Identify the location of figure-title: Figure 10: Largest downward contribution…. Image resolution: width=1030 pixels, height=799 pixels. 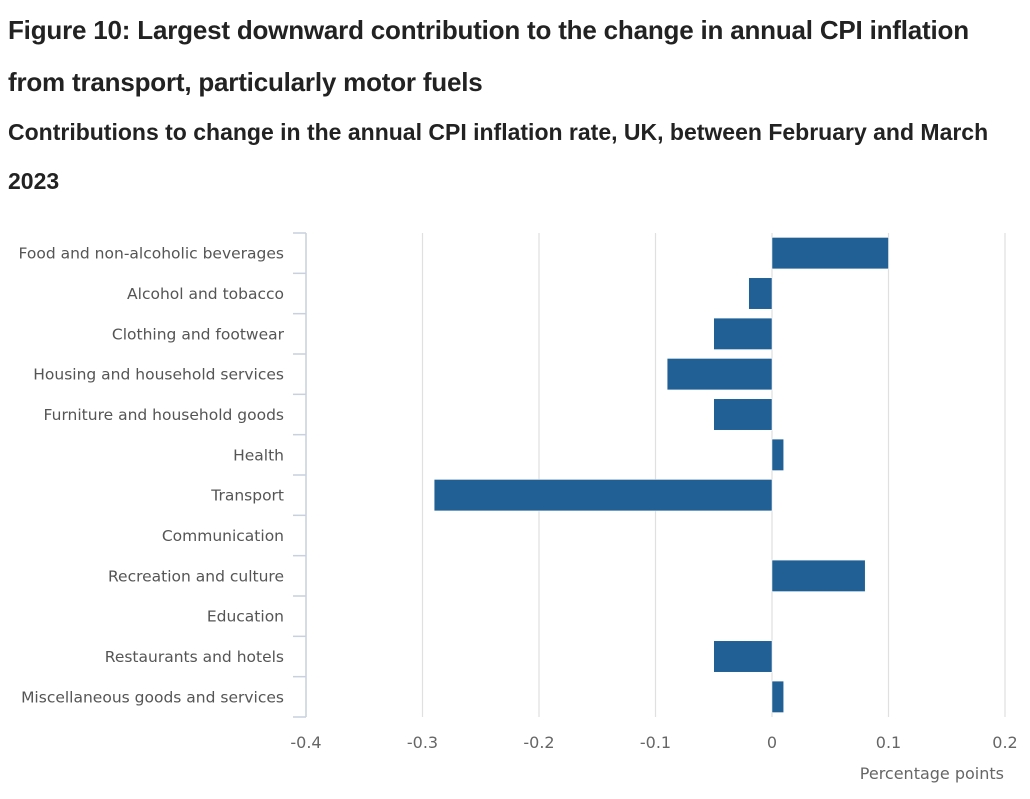
(488, 56).